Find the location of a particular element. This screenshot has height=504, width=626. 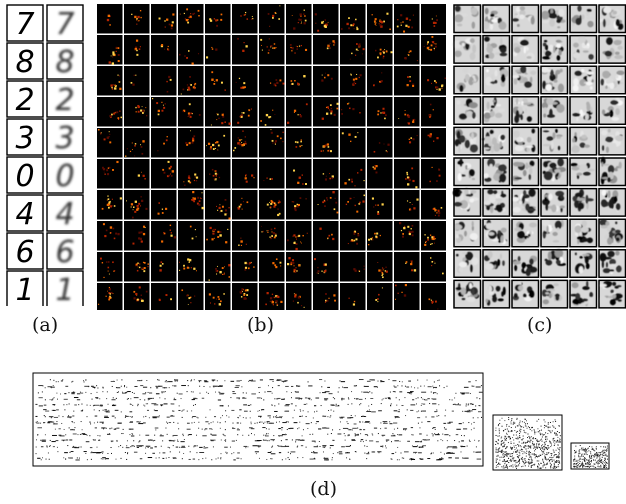

digit-original-6: 4 is located at coordinates (25, 213).